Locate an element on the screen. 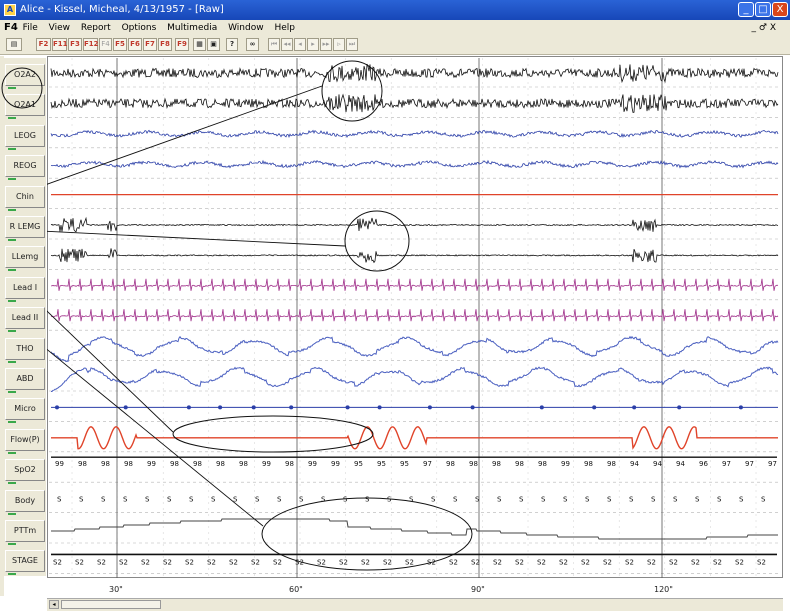  nav-last-icon: ⏭ is located at coordinates (352, 44).